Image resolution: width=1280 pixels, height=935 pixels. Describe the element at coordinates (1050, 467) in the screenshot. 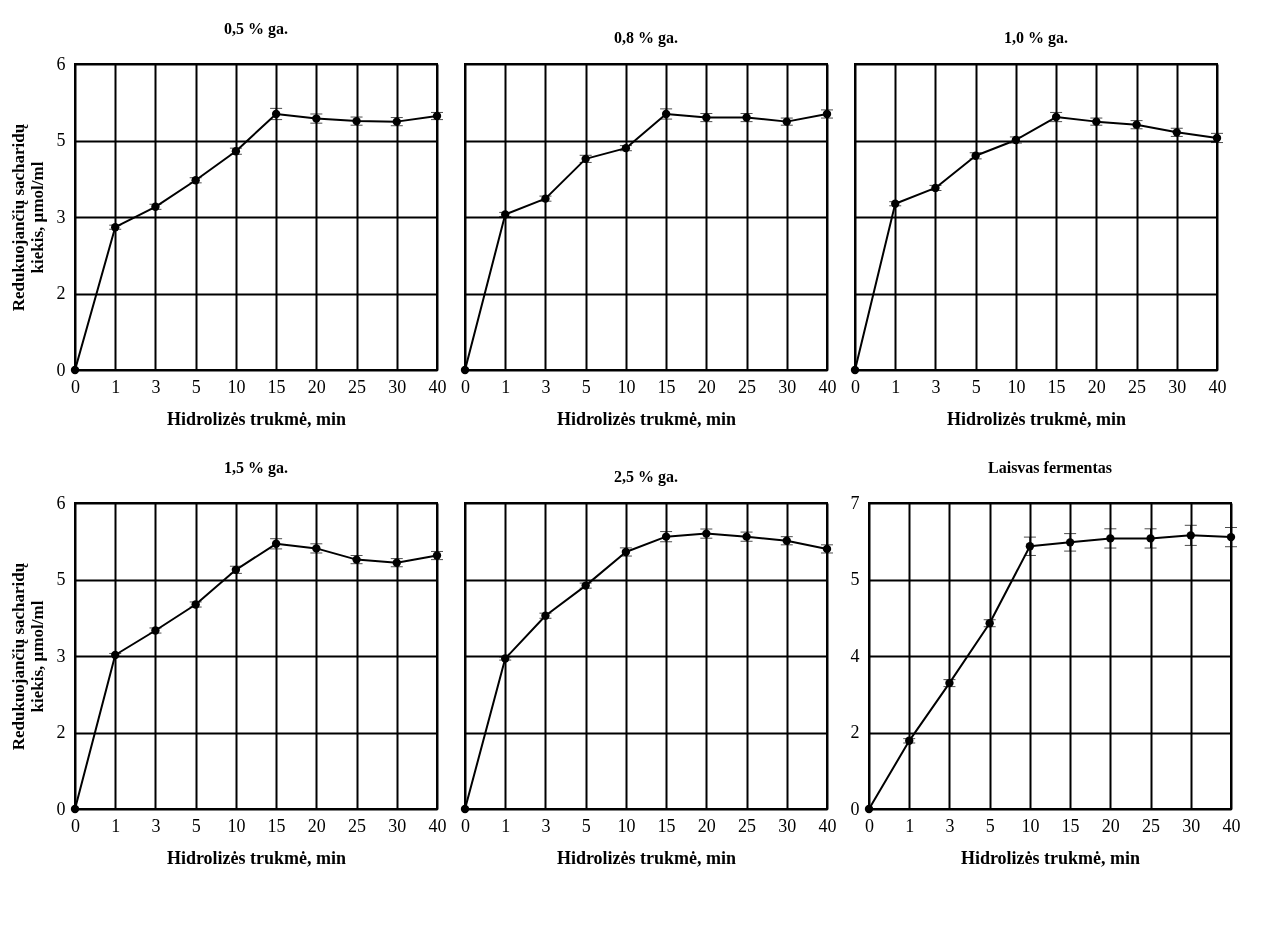

I see `chart-title: Laisvas fermentas` at that location.